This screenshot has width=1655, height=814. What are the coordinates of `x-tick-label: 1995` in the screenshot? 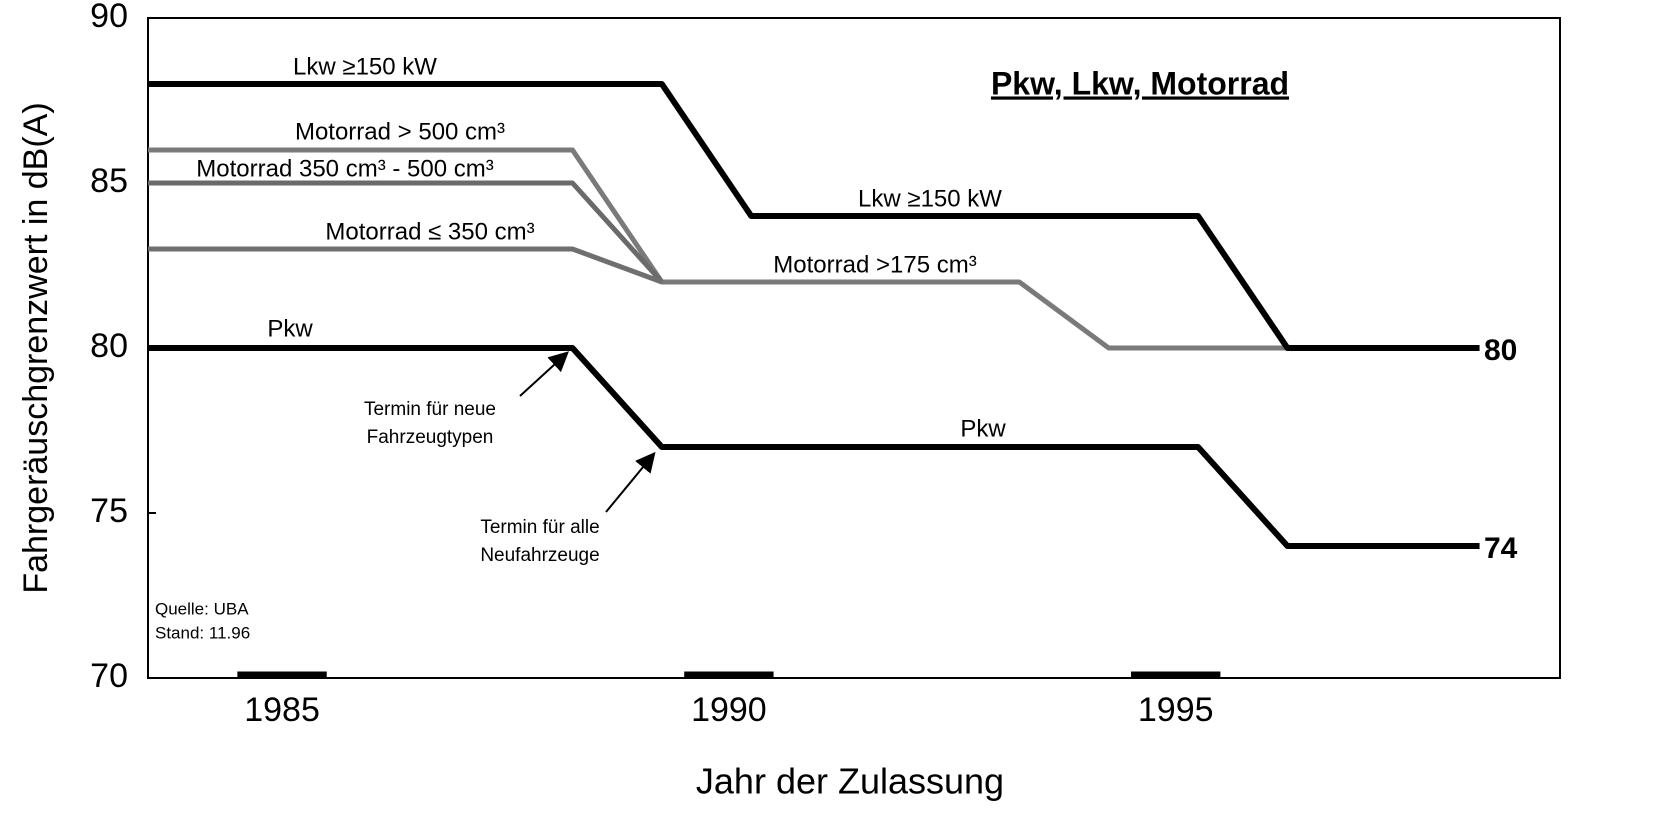 It's located at (1176, 710).